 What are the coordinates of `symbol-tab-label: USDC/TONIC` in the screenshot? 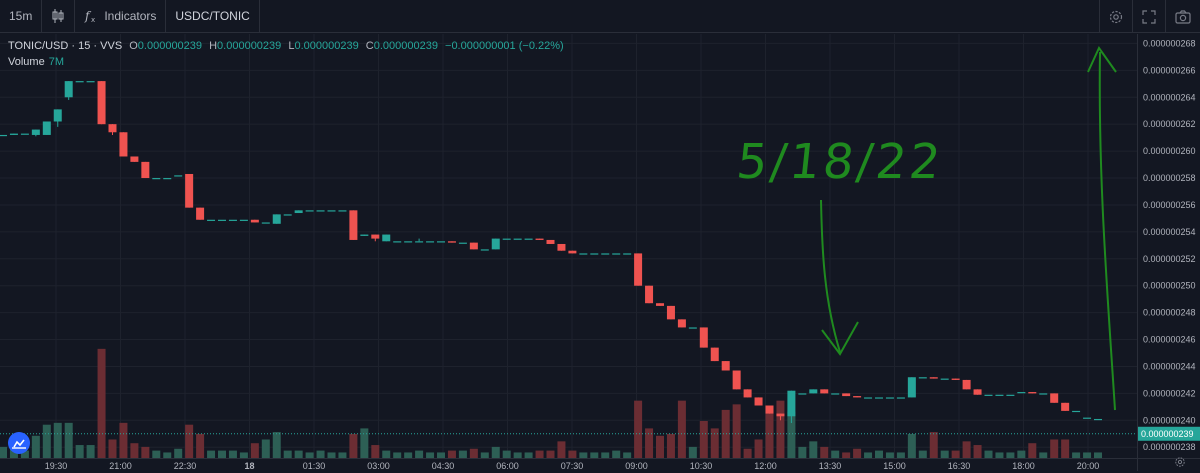 It's located at (212, 16).